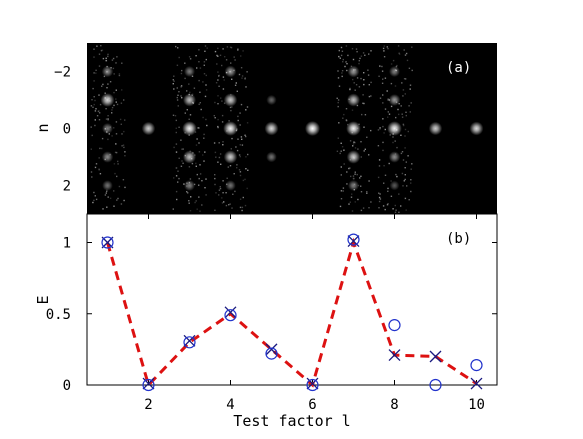 The height and width of the screenshot is (439, 583). Describe the element at coordinates (394, 325) in the screenshot. I see `circle-marker` at that location.